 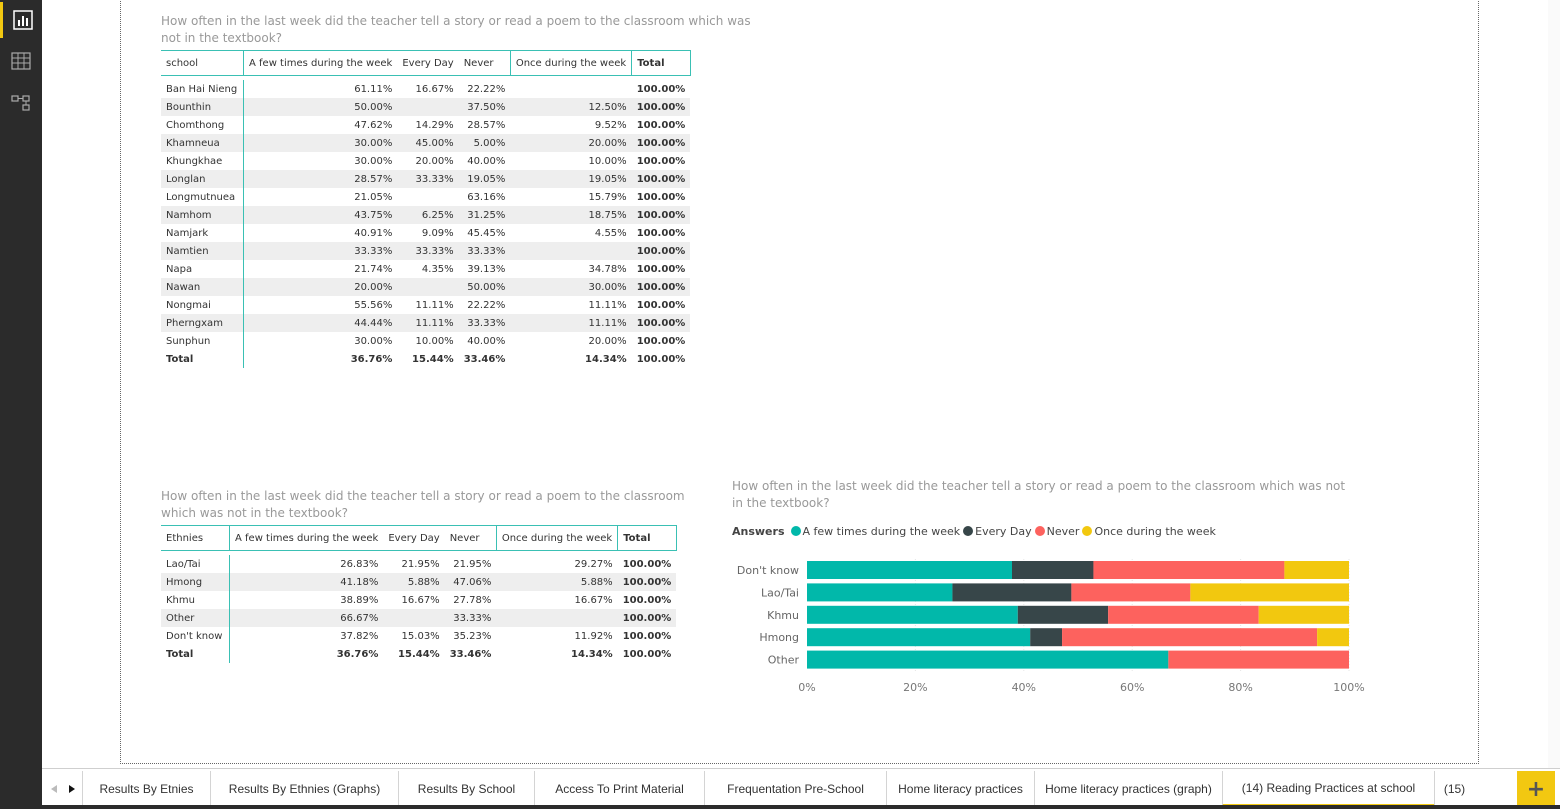 What do you see at coordinates (373, 269) in the screenshot?
I see `value-cell: 21.74%` at bounding box center [373, 269].